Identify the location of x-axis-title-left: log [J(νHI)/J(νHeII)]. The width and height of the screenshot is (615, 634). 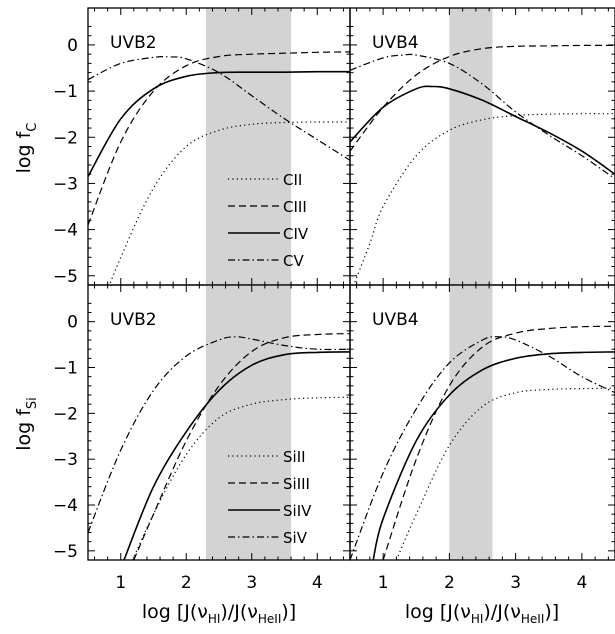
(219, 613).